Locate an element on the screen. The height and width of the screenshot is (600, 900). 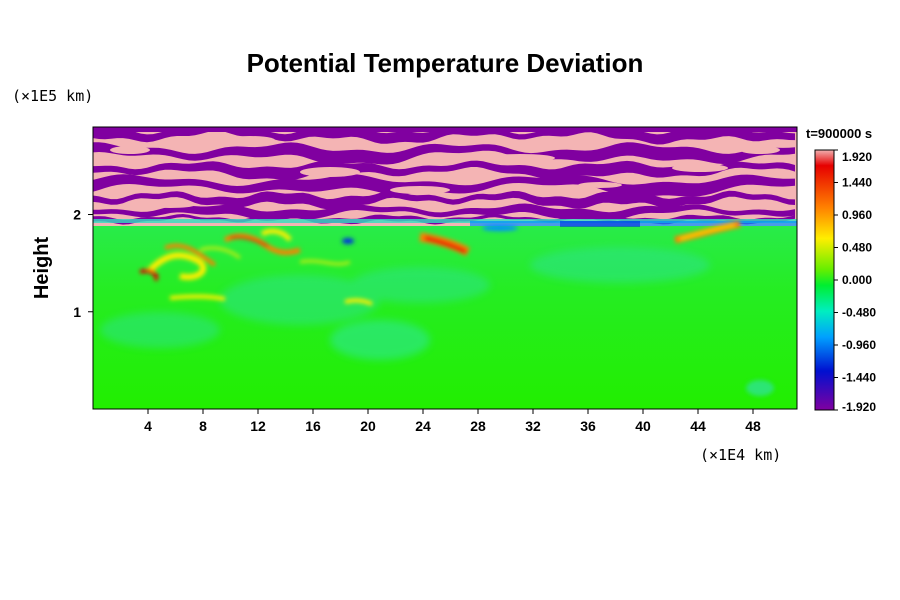
x-axis-unit: (×1E4 km) is located at coordinates (740, 455).